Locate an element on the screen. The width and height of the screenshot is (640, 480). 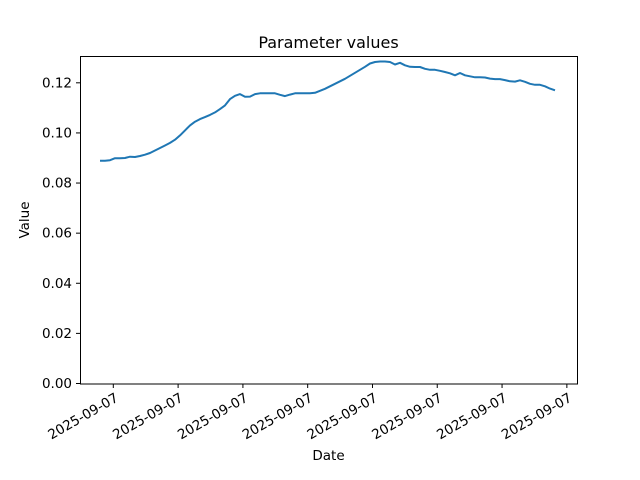
y-tick-label: 0.08 is located at coordinates (57, 184).